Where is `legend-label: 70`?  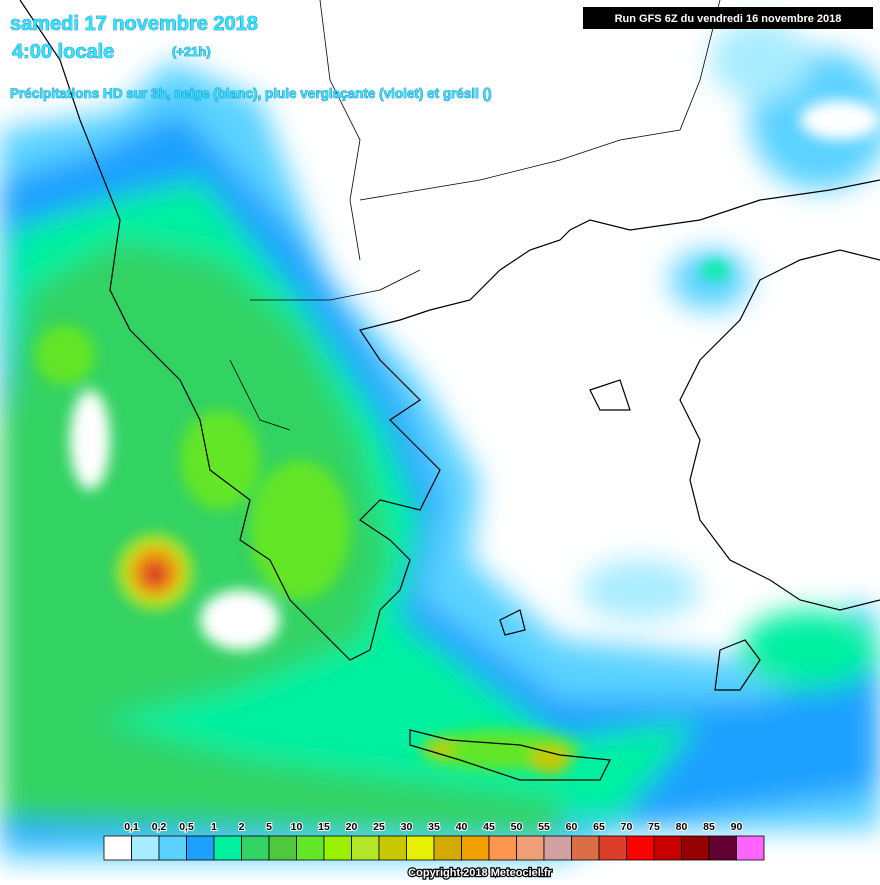
legend-label: 70 is located at coordinates (627, 827).